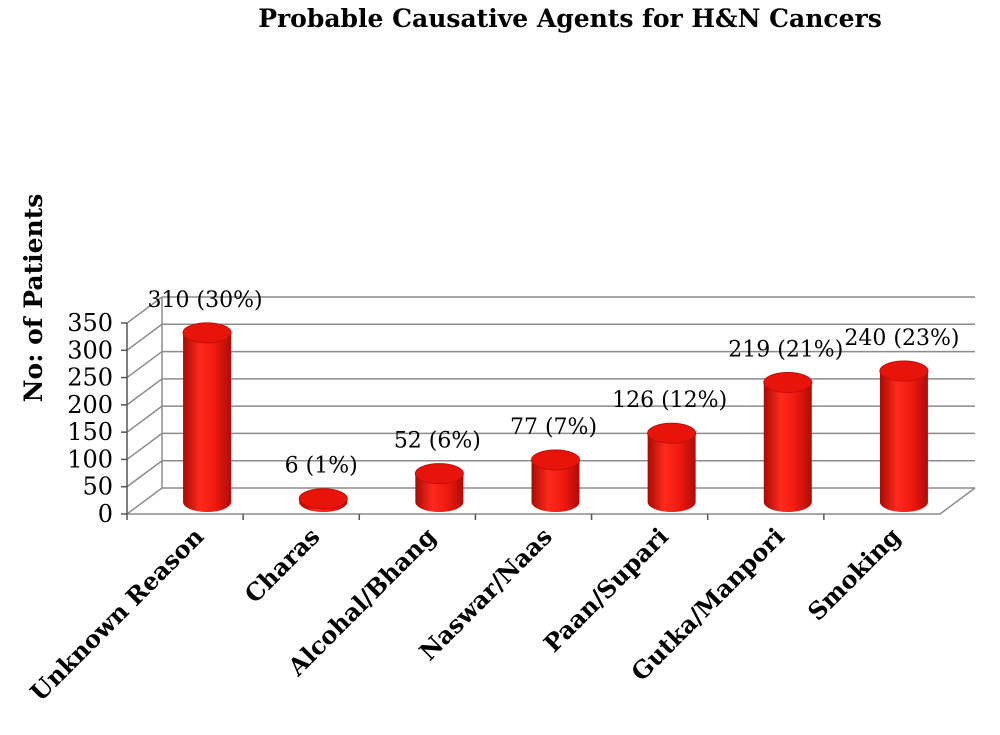 The image size is (1000, 735). I want to click on data-label: 310 (30%), so click(205, 300).